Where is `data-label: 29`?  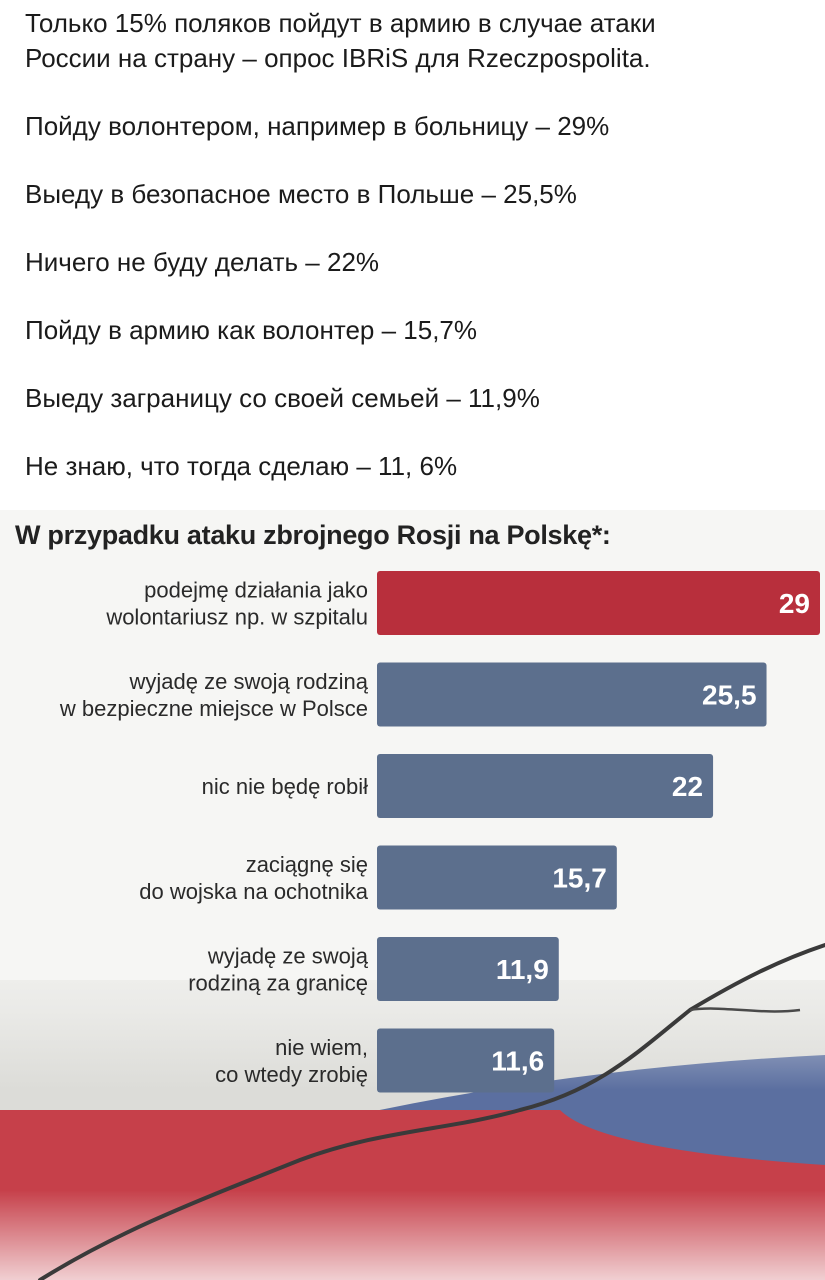 data-label: 29 is located at coordinates (794, 603).